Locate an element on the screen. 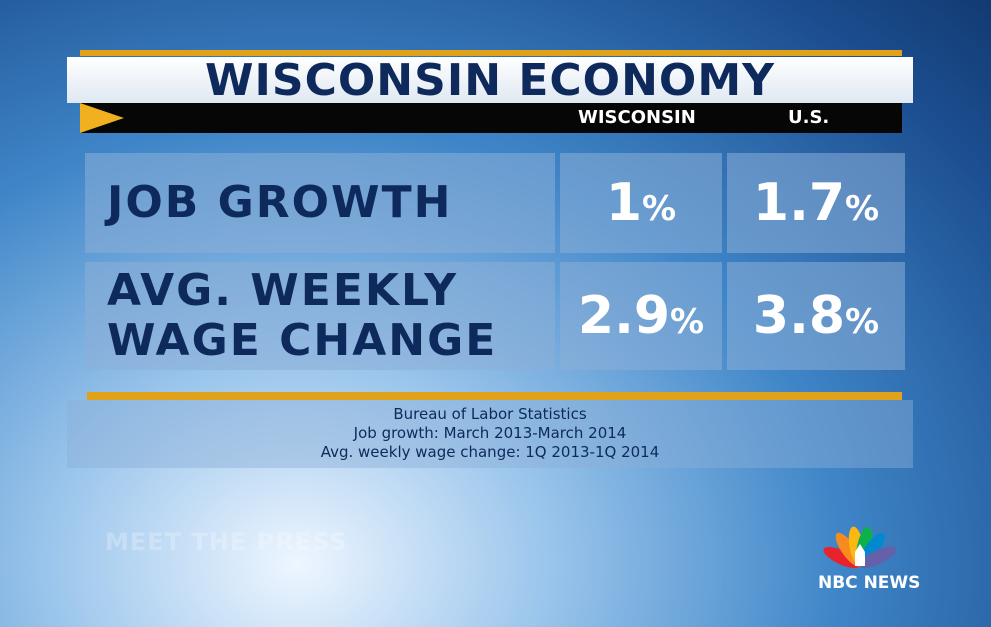 This screenshot has height=627, width=991. watermark: MEET THE PRESS is located at coordinates (226, 542).